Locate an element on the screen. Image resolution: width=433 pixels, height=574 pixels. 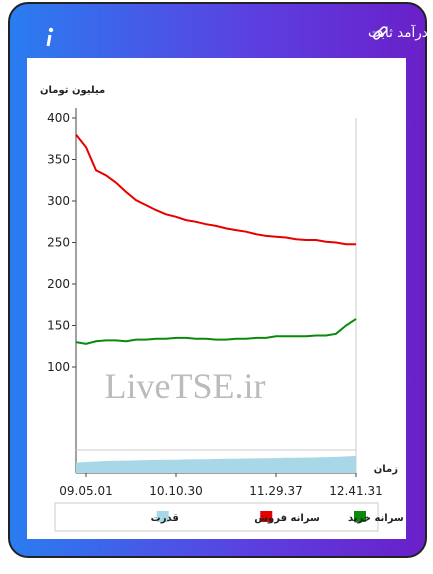
x-axis-label: زمان is located at coordinates (386, 469).